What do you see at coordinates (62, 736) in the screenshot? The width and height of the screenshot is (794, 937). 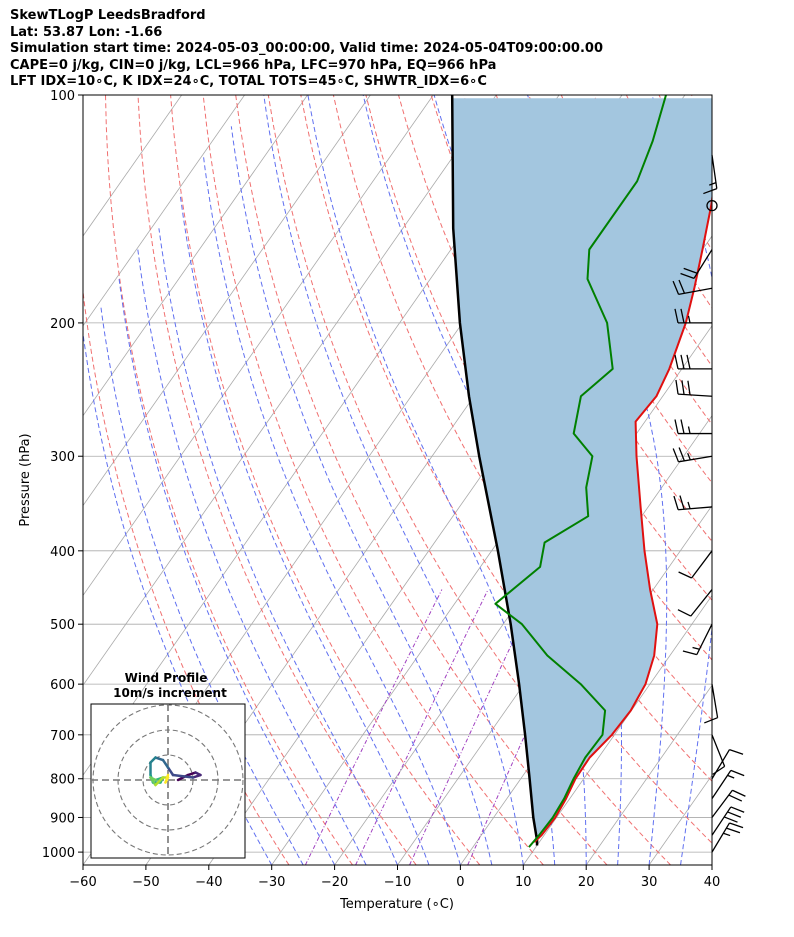 I see `y-tick-label: 700` at bounding box center [62, 736].